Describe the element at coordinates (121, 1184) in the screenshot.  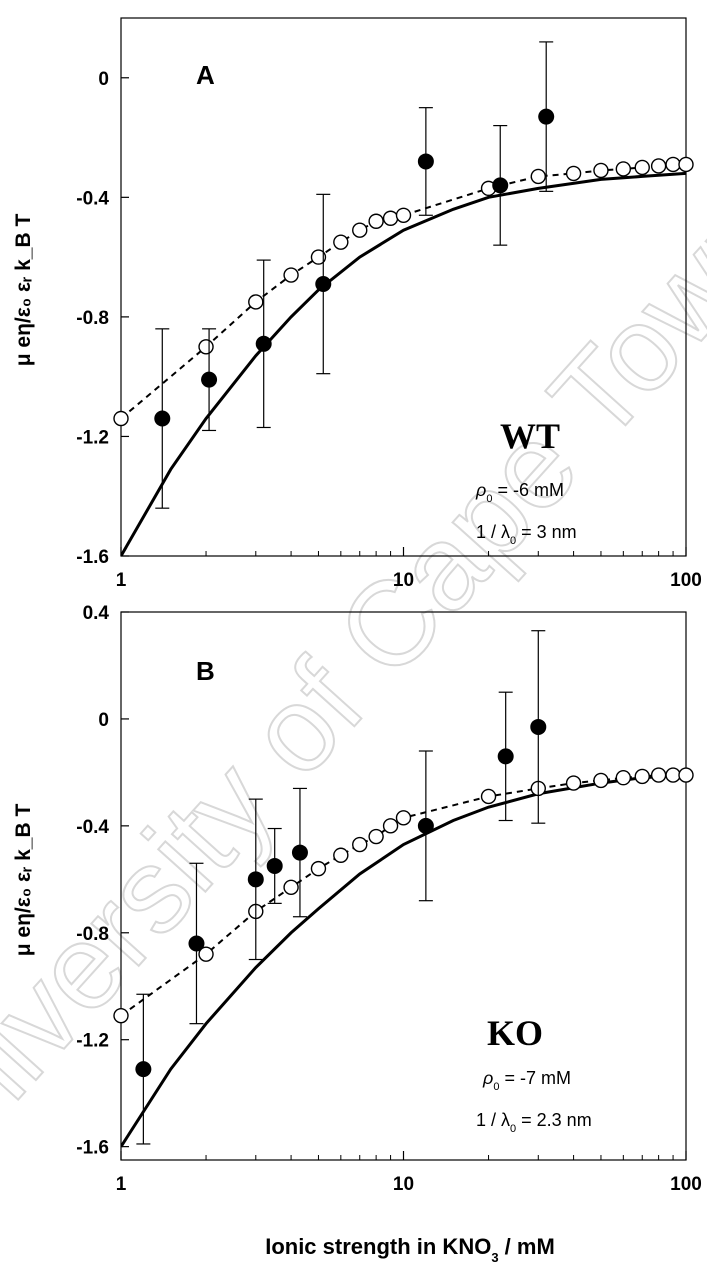
I see `panel-b-x-tick-label: 1` at that location.